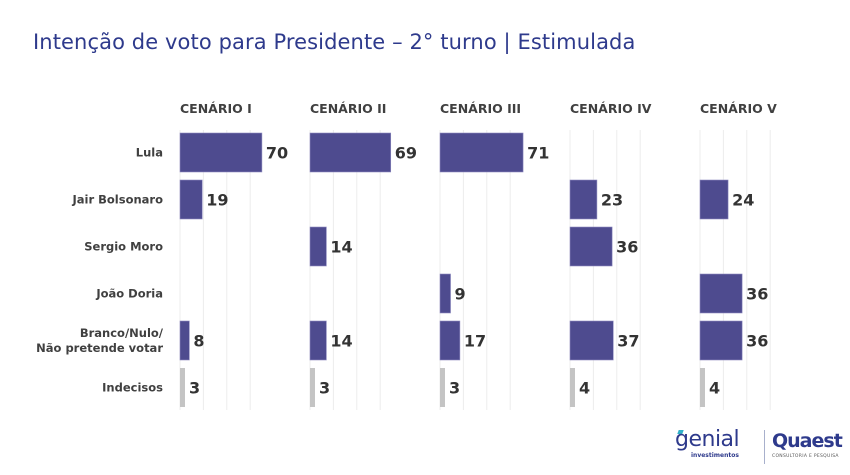 This screenshot has width=850, height=475. I want to click on category-label-line: Indecisos, so click(132, 388).